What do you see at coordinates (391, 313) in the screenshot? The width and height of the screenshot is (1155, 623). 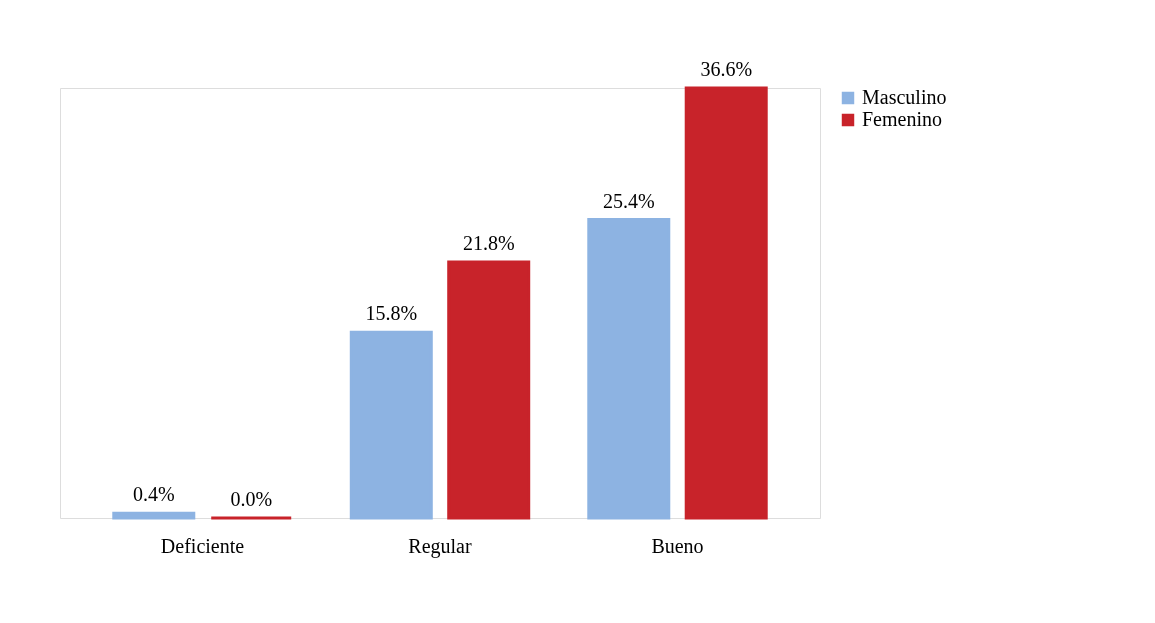 I see `data-label: 15.8%` at bounding box center [391, 313].